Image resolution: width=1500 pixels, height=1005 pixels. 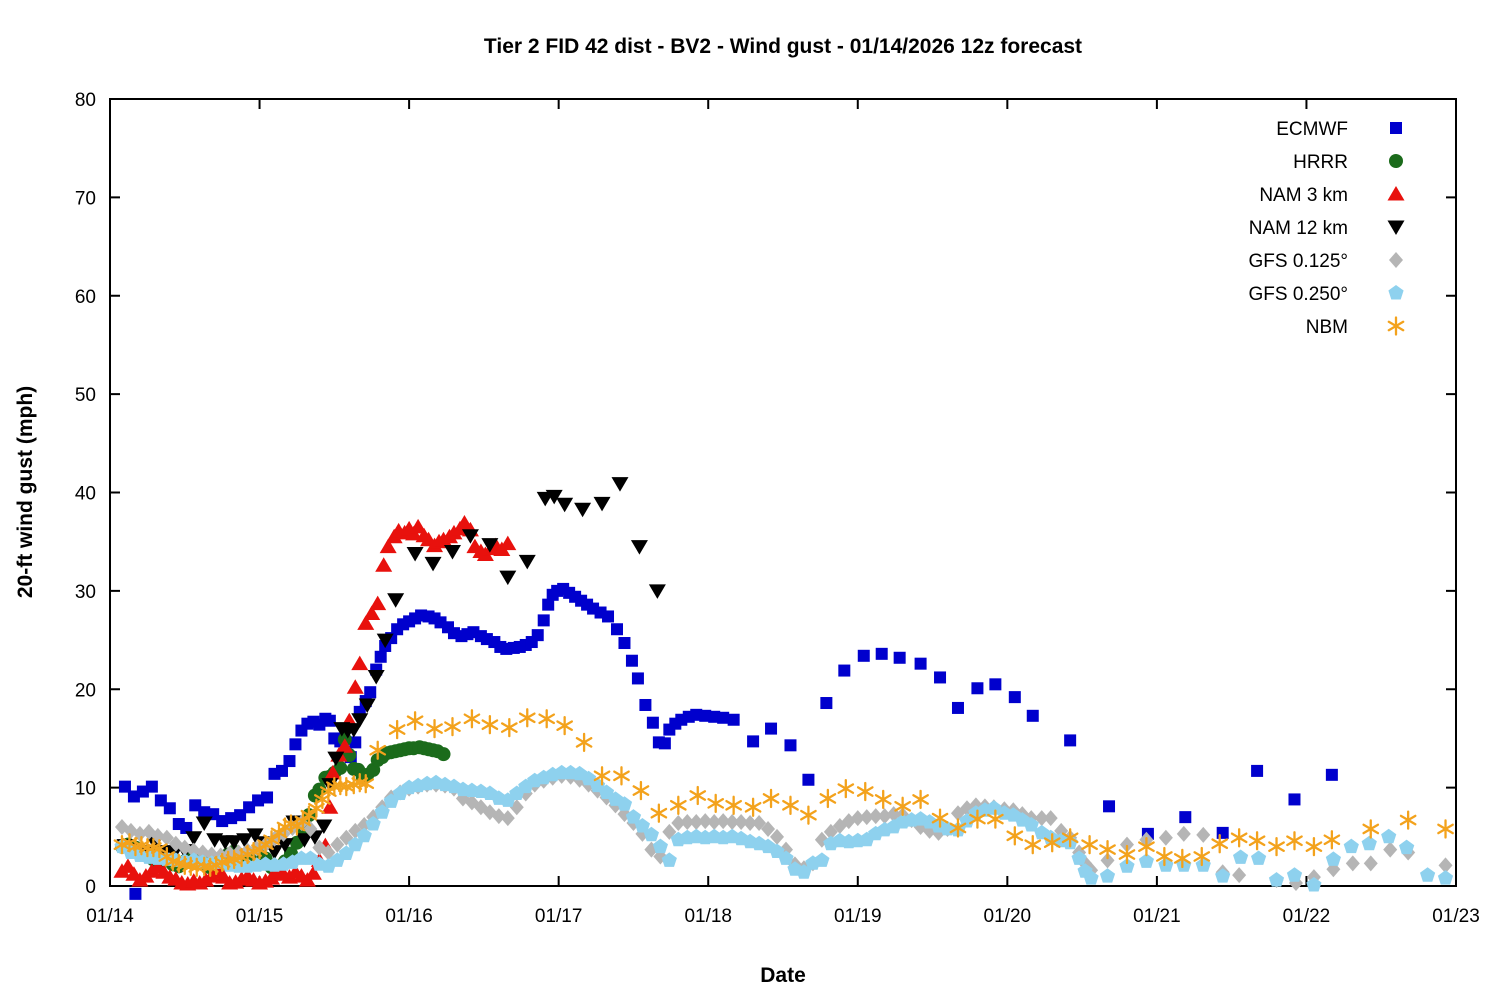 What do you see at coordinates (85, 690) in the screenshot?
I see `y-tick-label: 20` at bounding box center [85, 690].